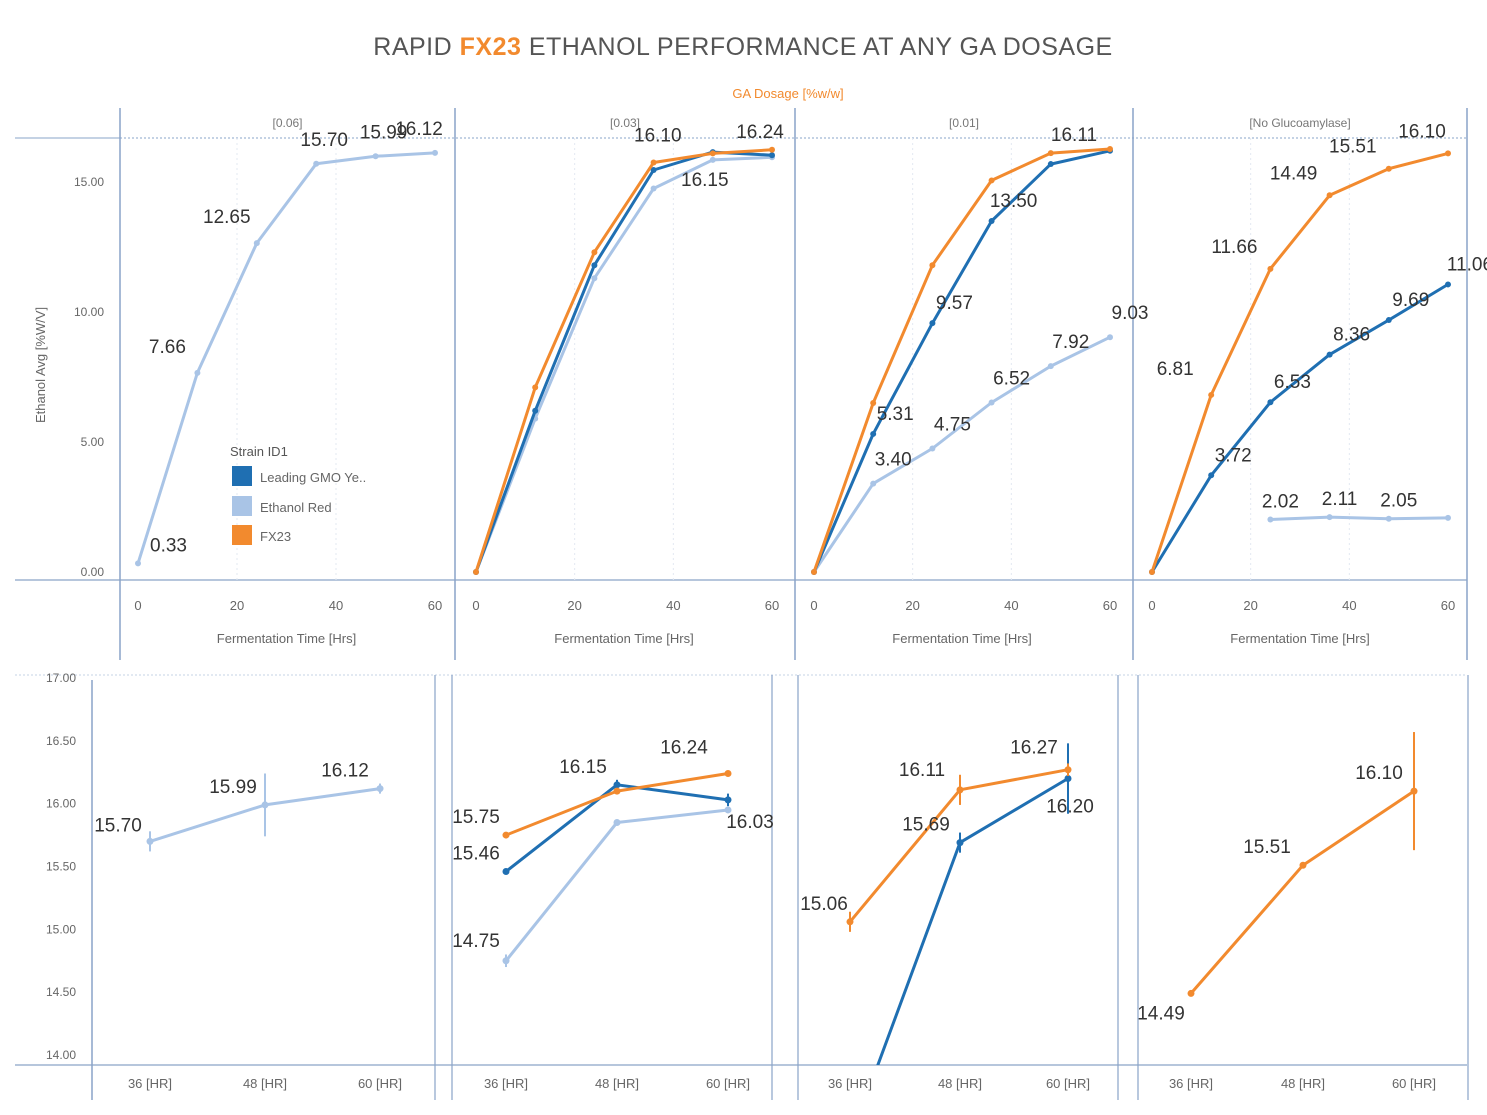 This screenshot has width=1487, height=1115. Describe the element at coordinates (93, 572) in the screenshot. I see `top-y-tick: 0.00` at that location.